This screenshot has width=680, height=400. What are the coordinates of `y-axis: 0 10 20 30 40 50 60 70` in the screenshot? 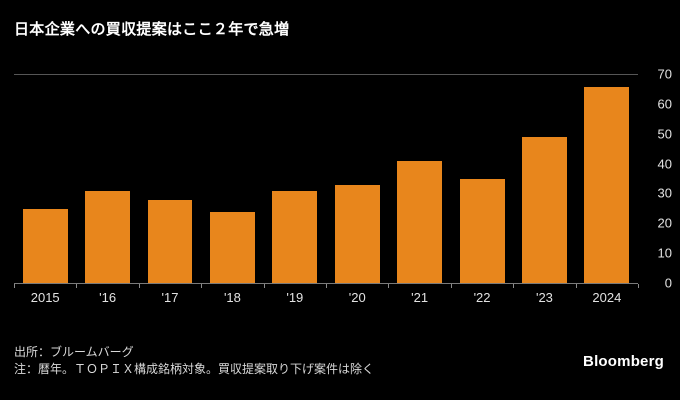 It's located at (658, 179).